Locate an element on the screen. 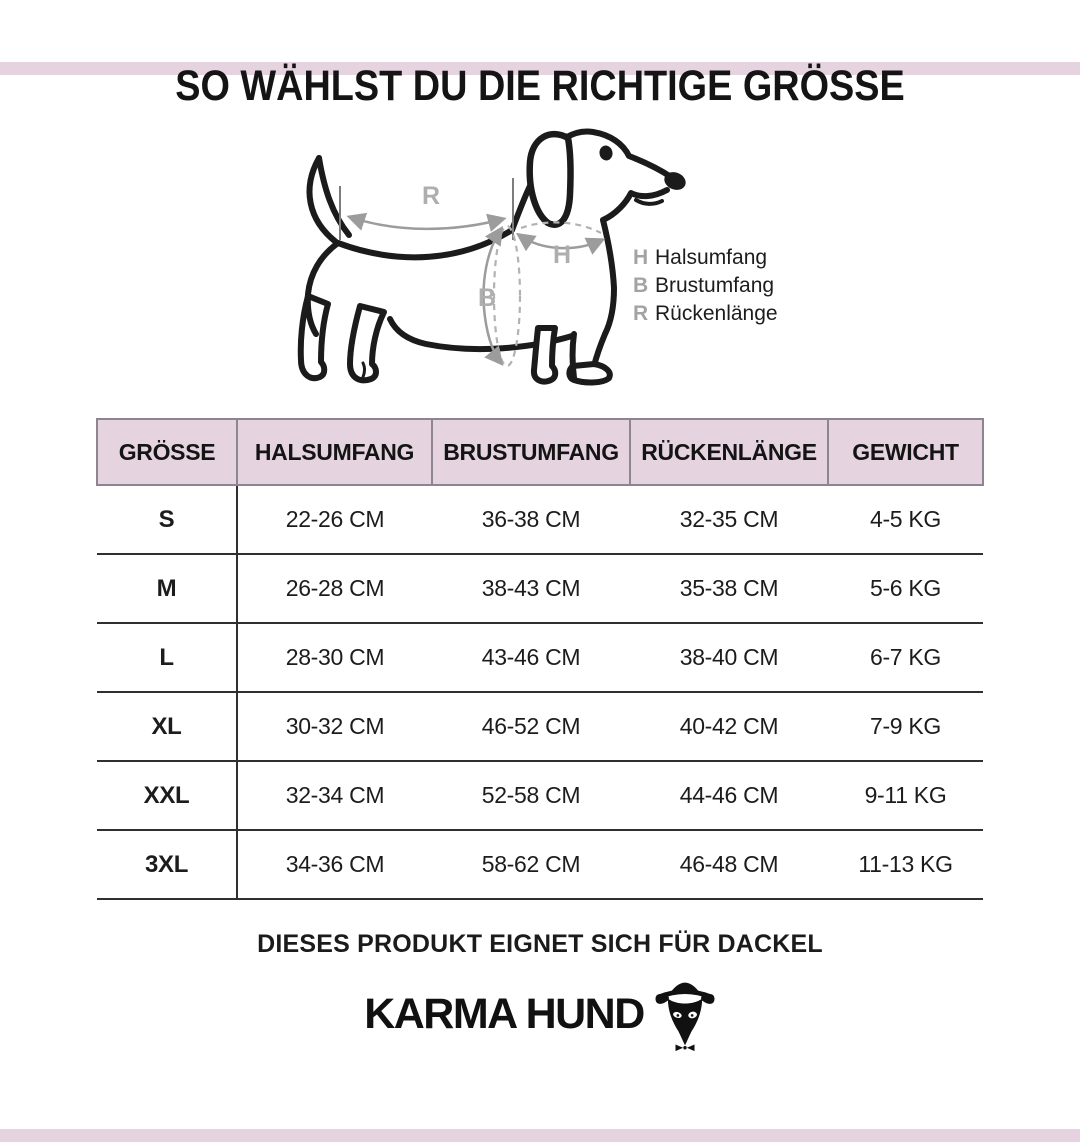  neck-cell: 28-30 CM is located at coordinates (334, 657).